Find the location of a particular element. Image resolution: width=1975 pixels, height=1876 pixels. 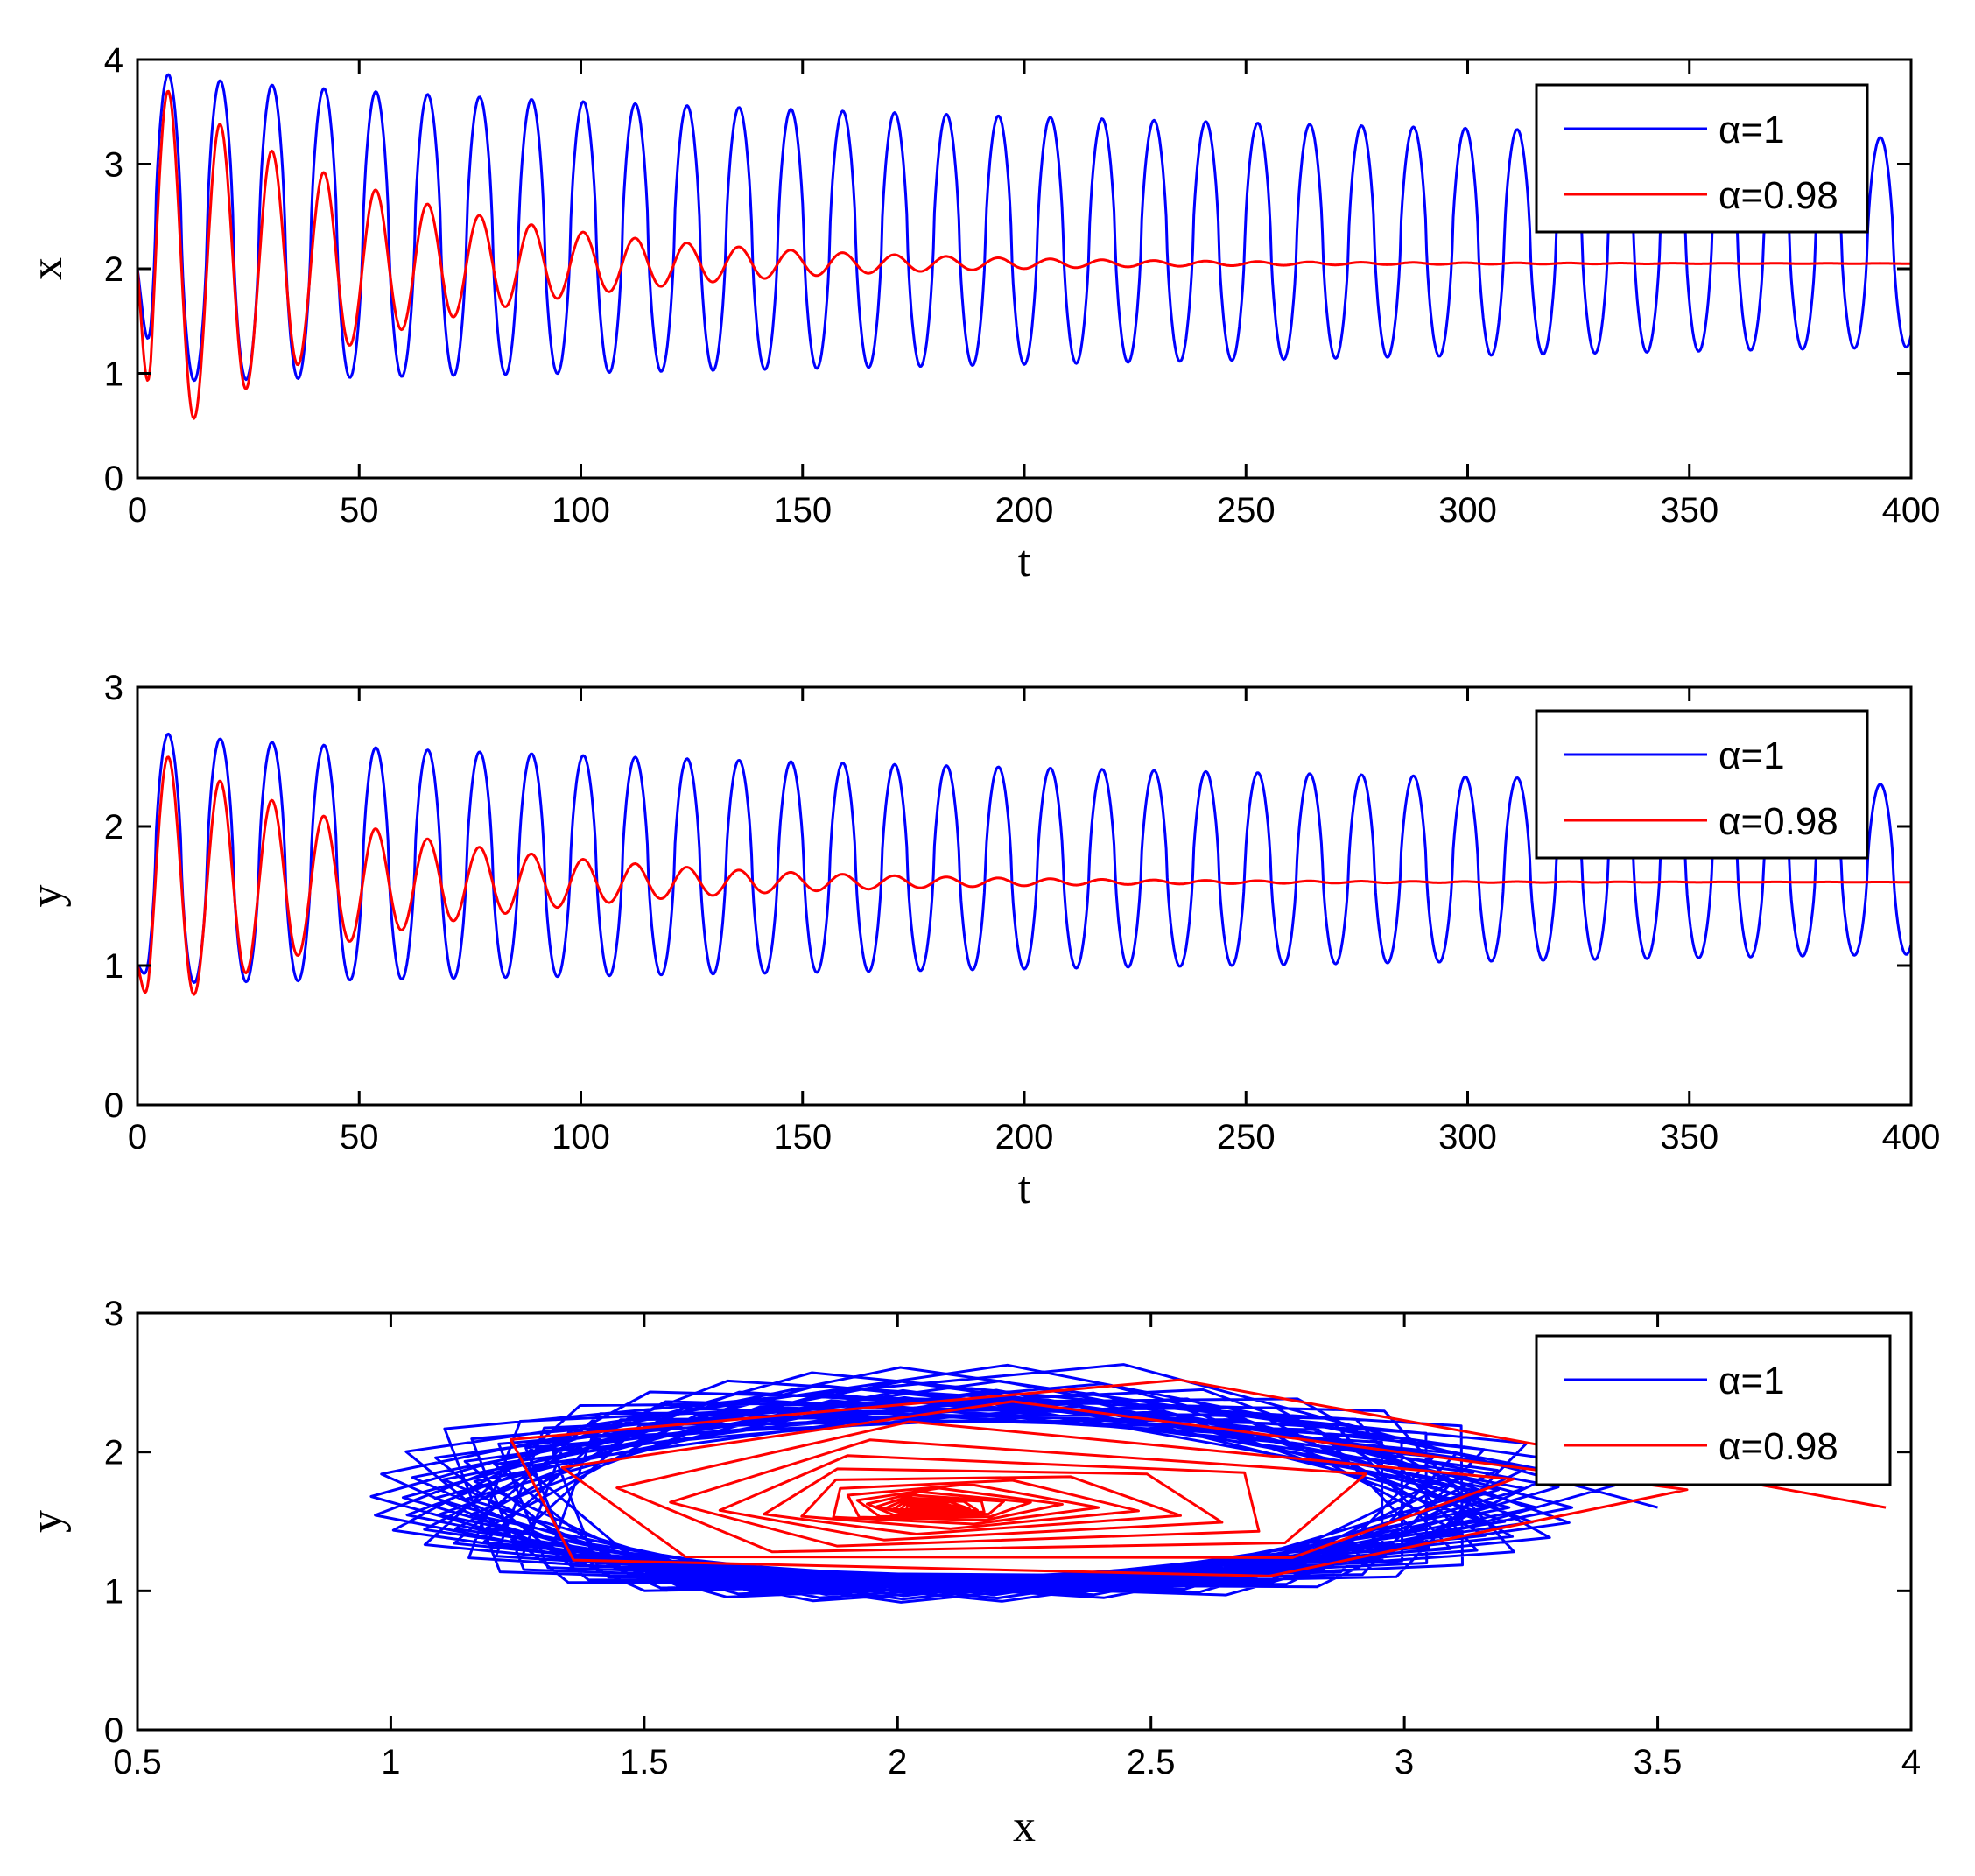

x-tick-label: 1 is located at coordinates (390, 1762).